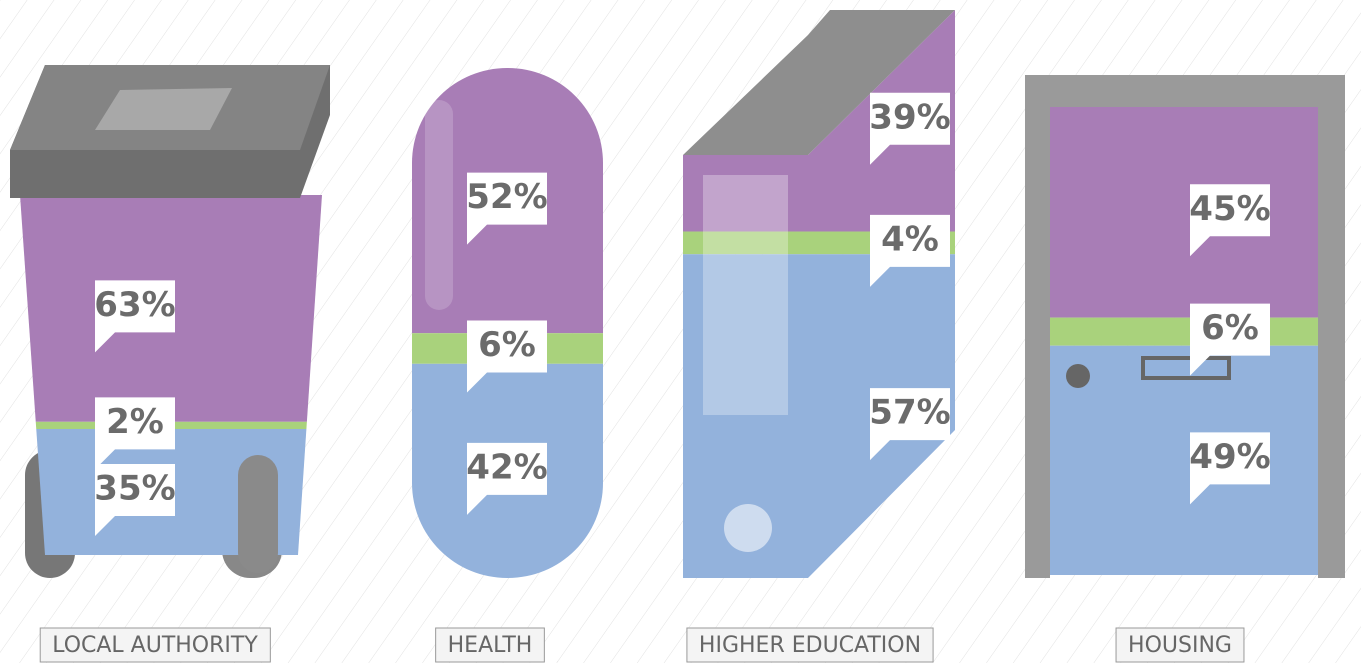  What do you see at coordinates (909, 413) in the screenshot?
I see `value-label: 57%` at bounding box center [909, 413].